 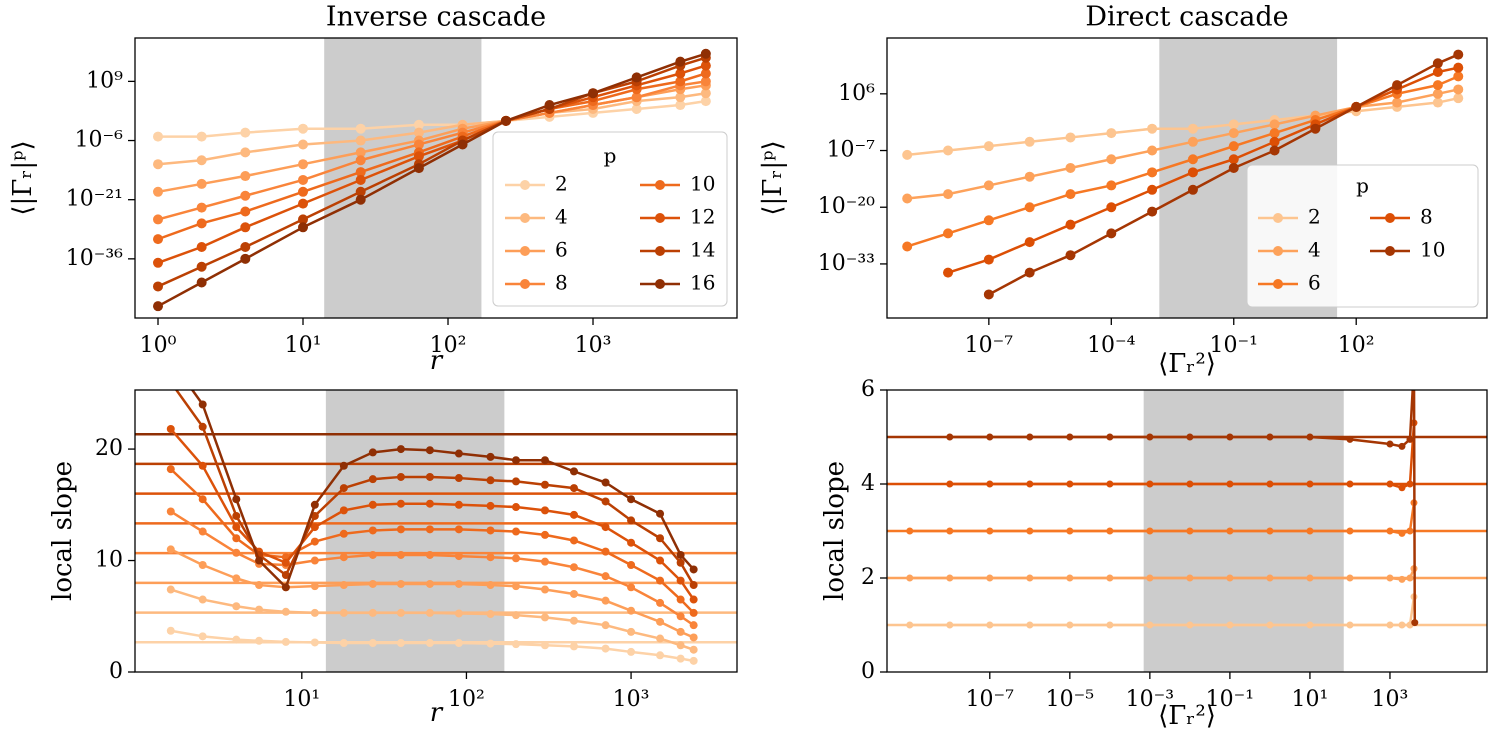 What do you see at coordinates (846, 206) in the screenshot?
I see `y-tick-label: 10⁻²⁰` at bounding box center [846, 206].